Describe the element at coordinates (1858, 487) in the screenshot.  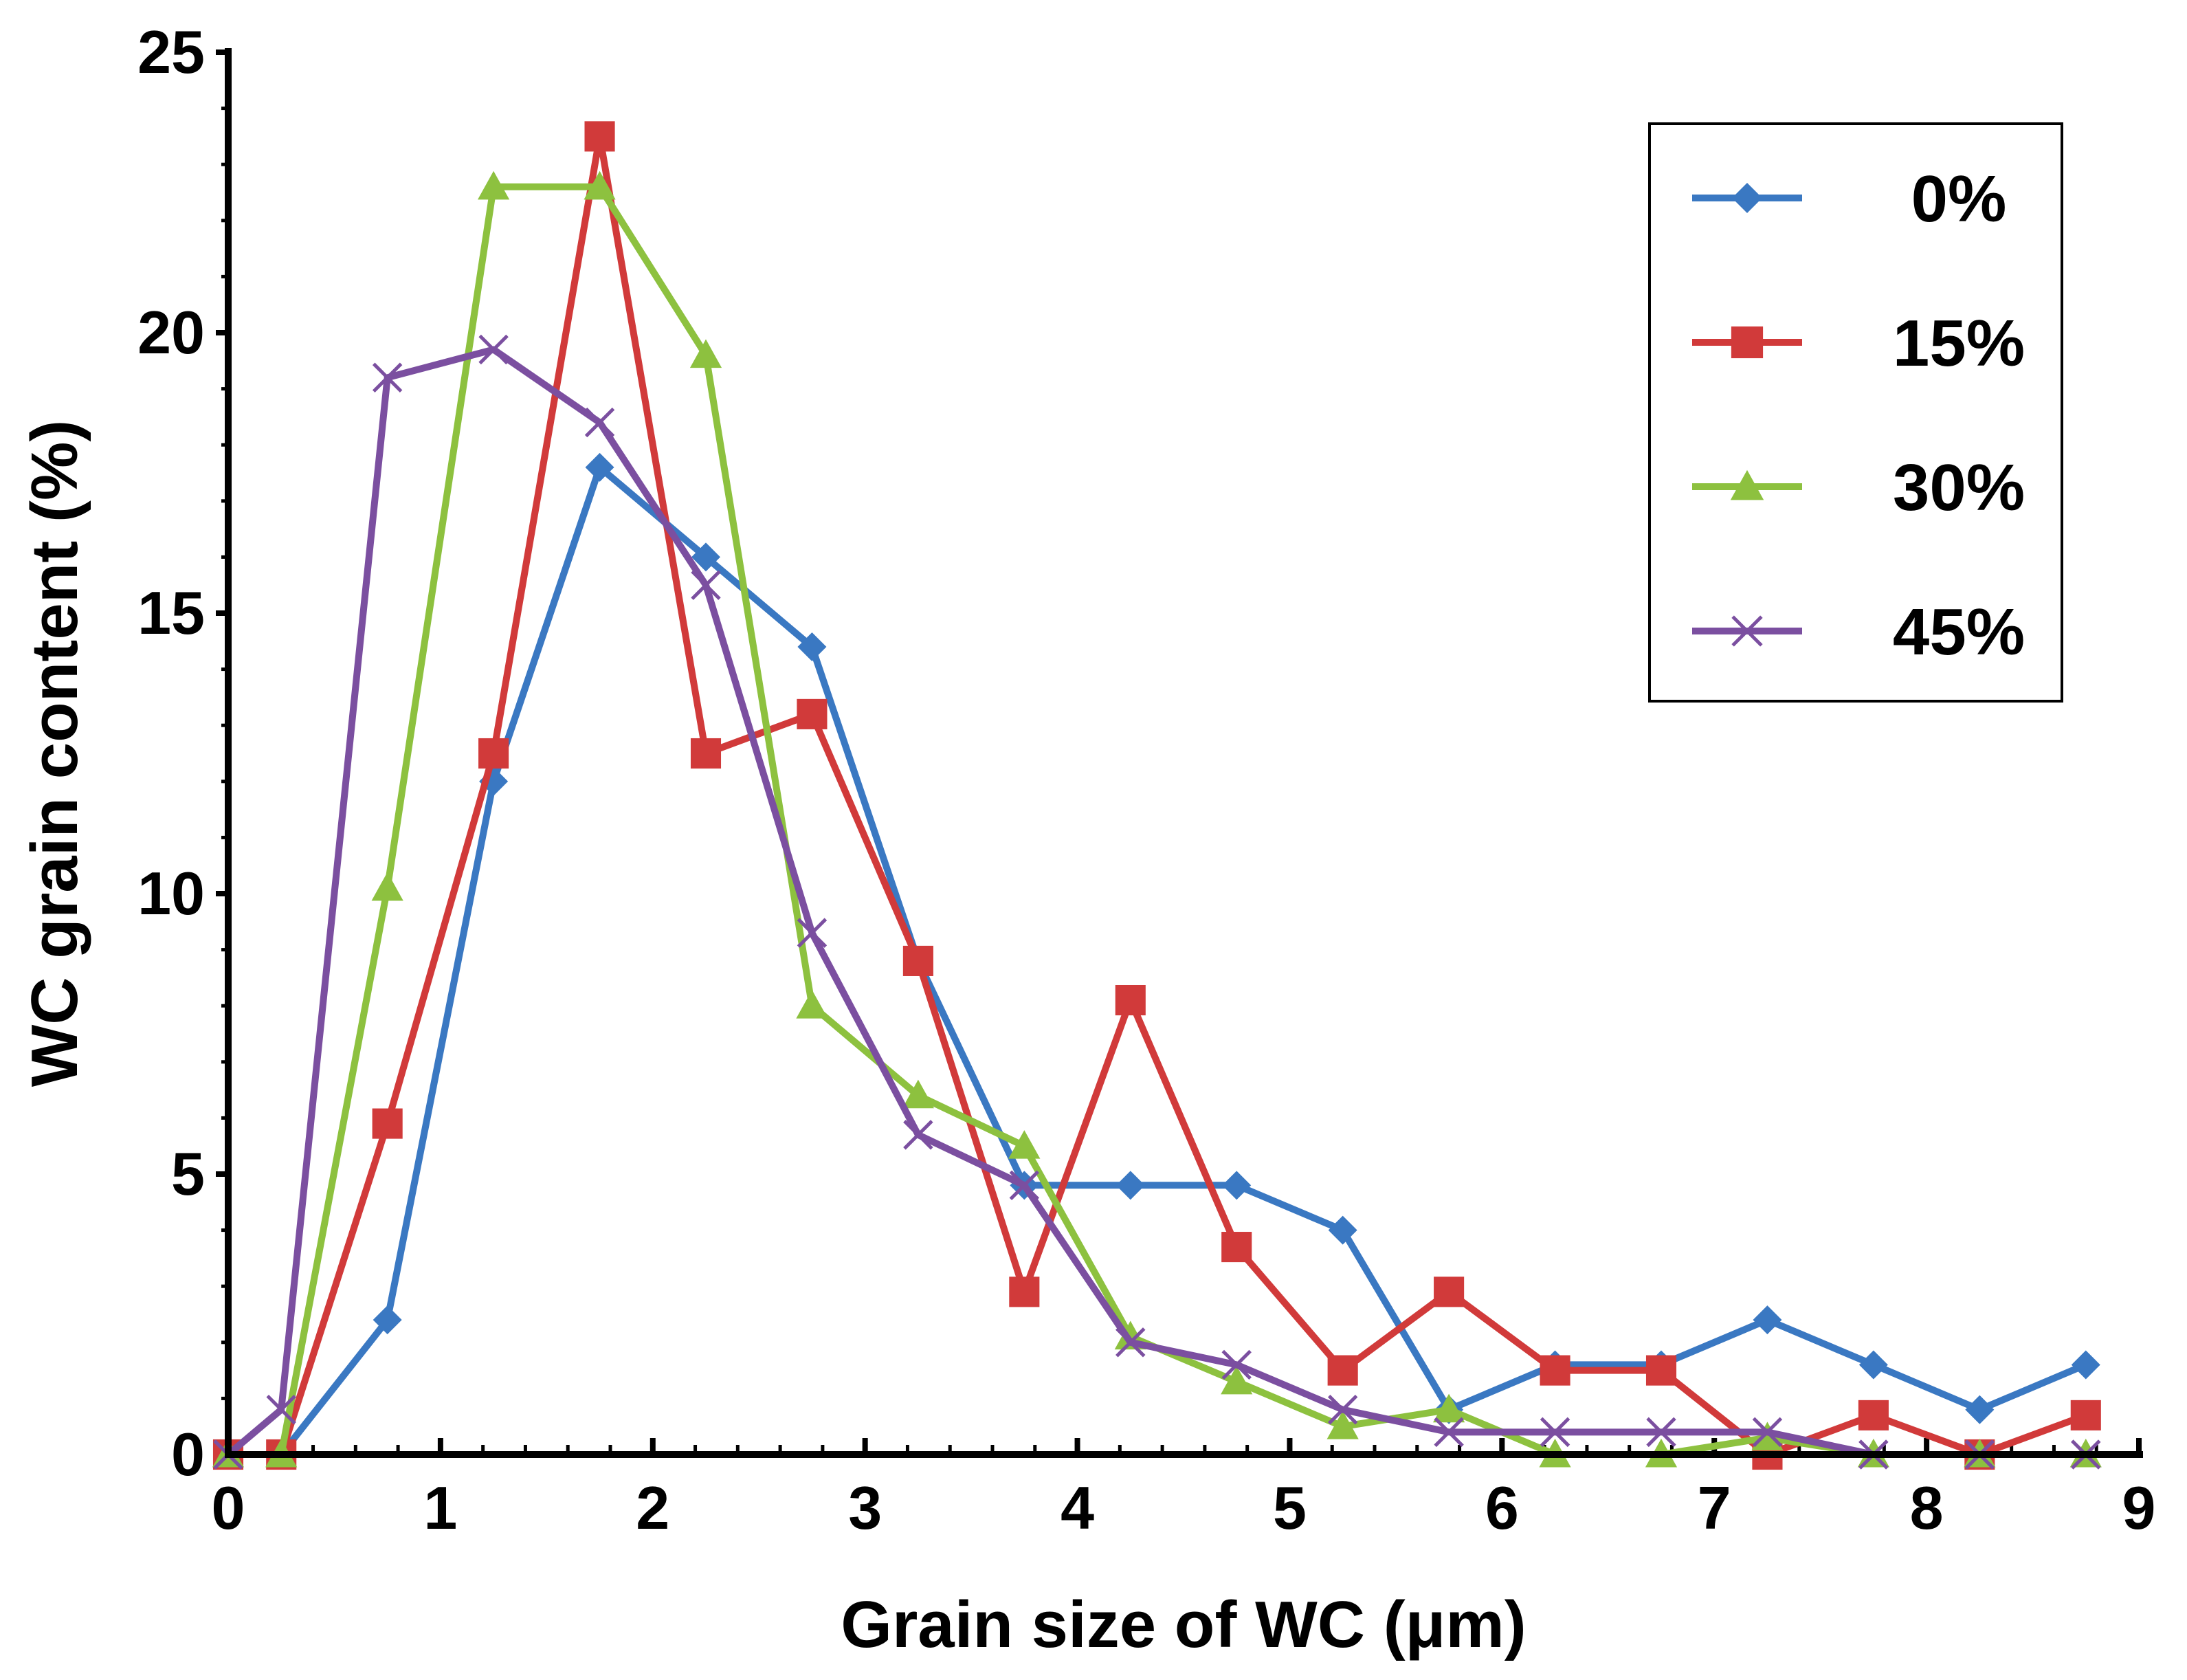
I see `legend-item: 30%` at that location.